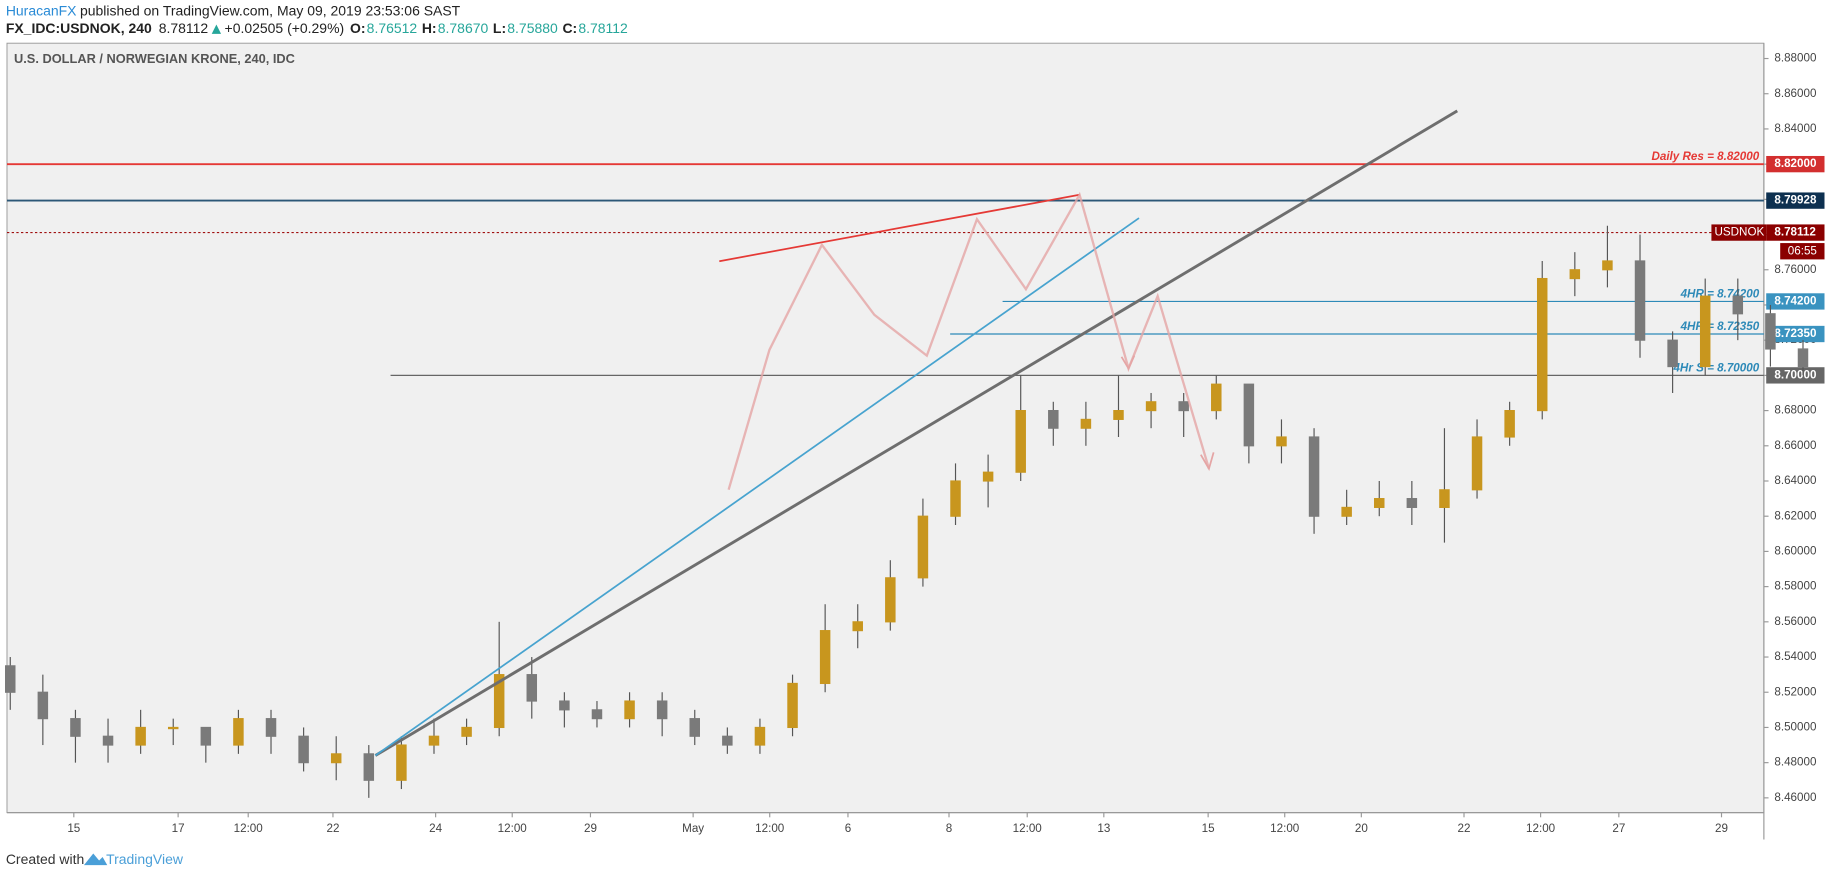 The height and width of the screenshot is (878, 1828). What do you see at coordinates (178, 828) in the screenshot?
I see `x-tick-label: 17` at bounding box center [178, 828].